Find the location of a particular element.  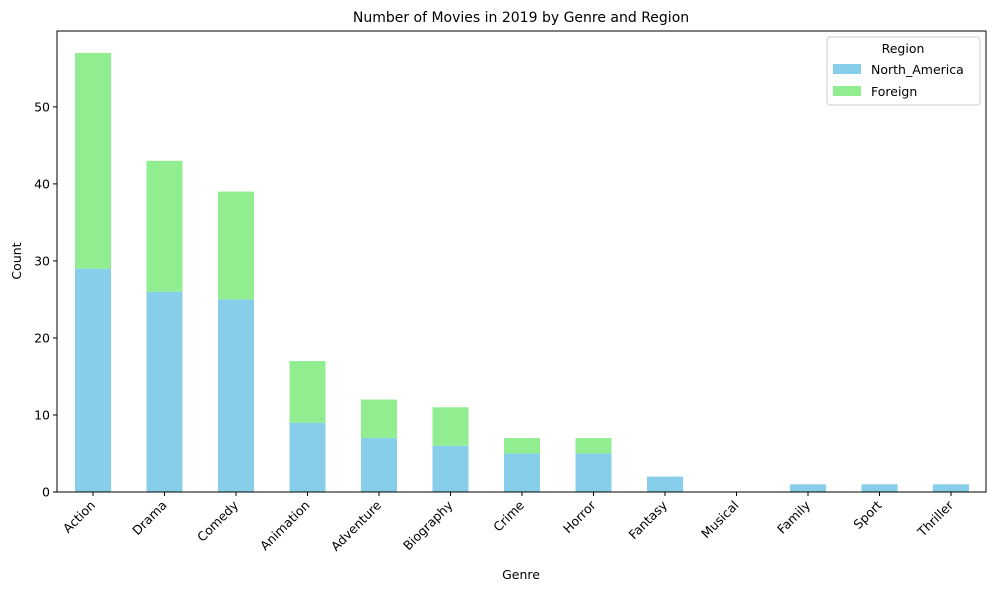

bar-foreign-drama is located at coordinates (164, 226).